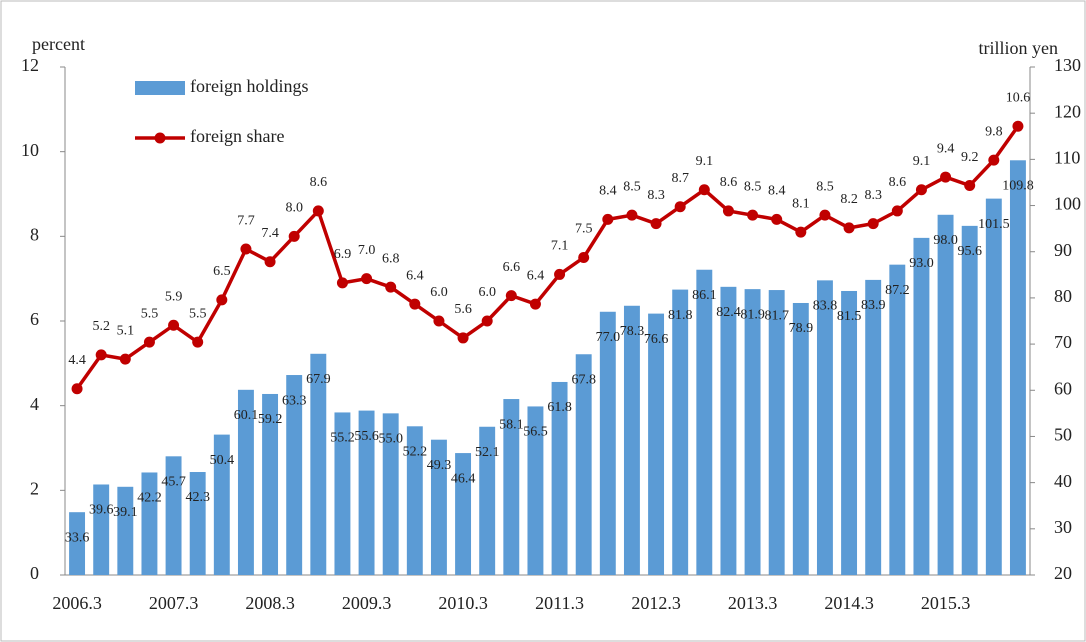  What do you see at coordinates (512, 267) in the screenshot?
I see `data-label: 6.6` at bounding box center [512, 267].